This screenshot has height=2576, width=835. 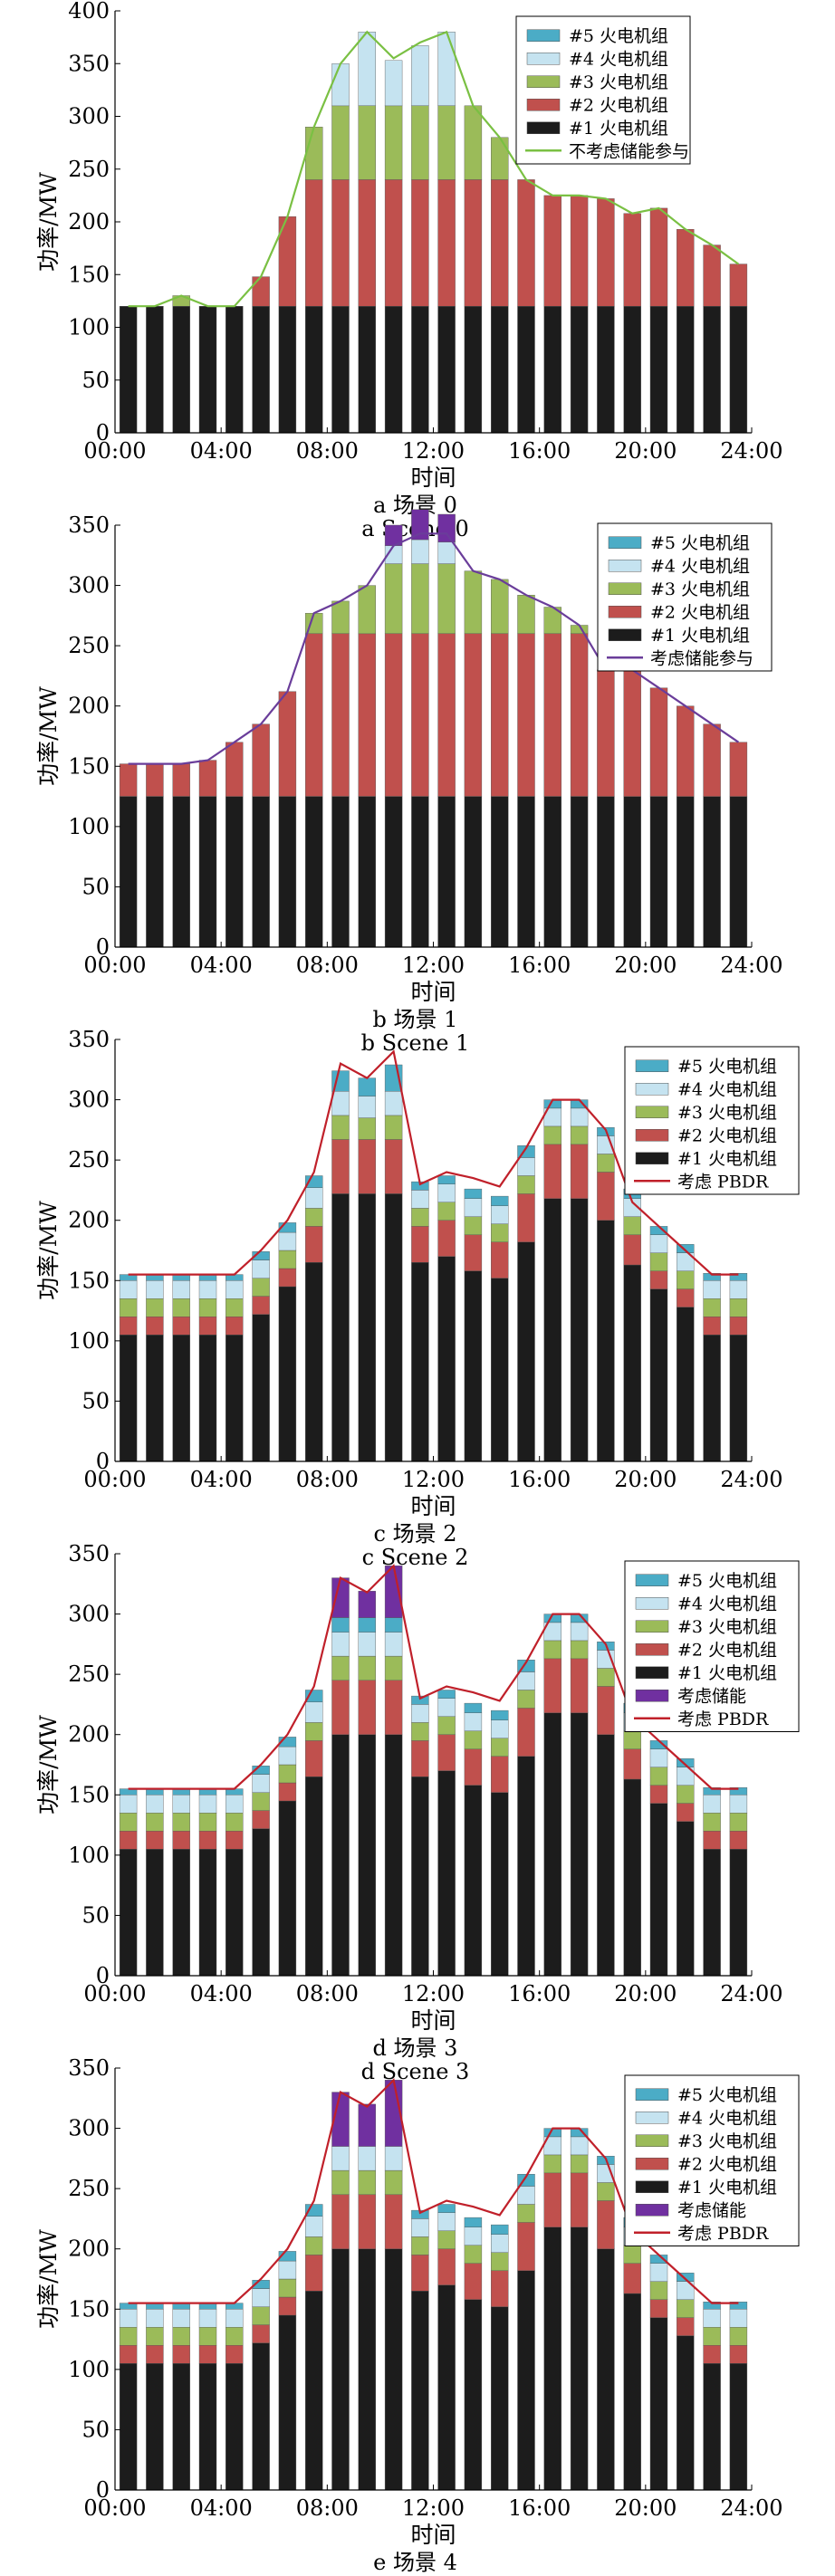 I want to click on bar-u1-h21, so click(x=658, y=1890).